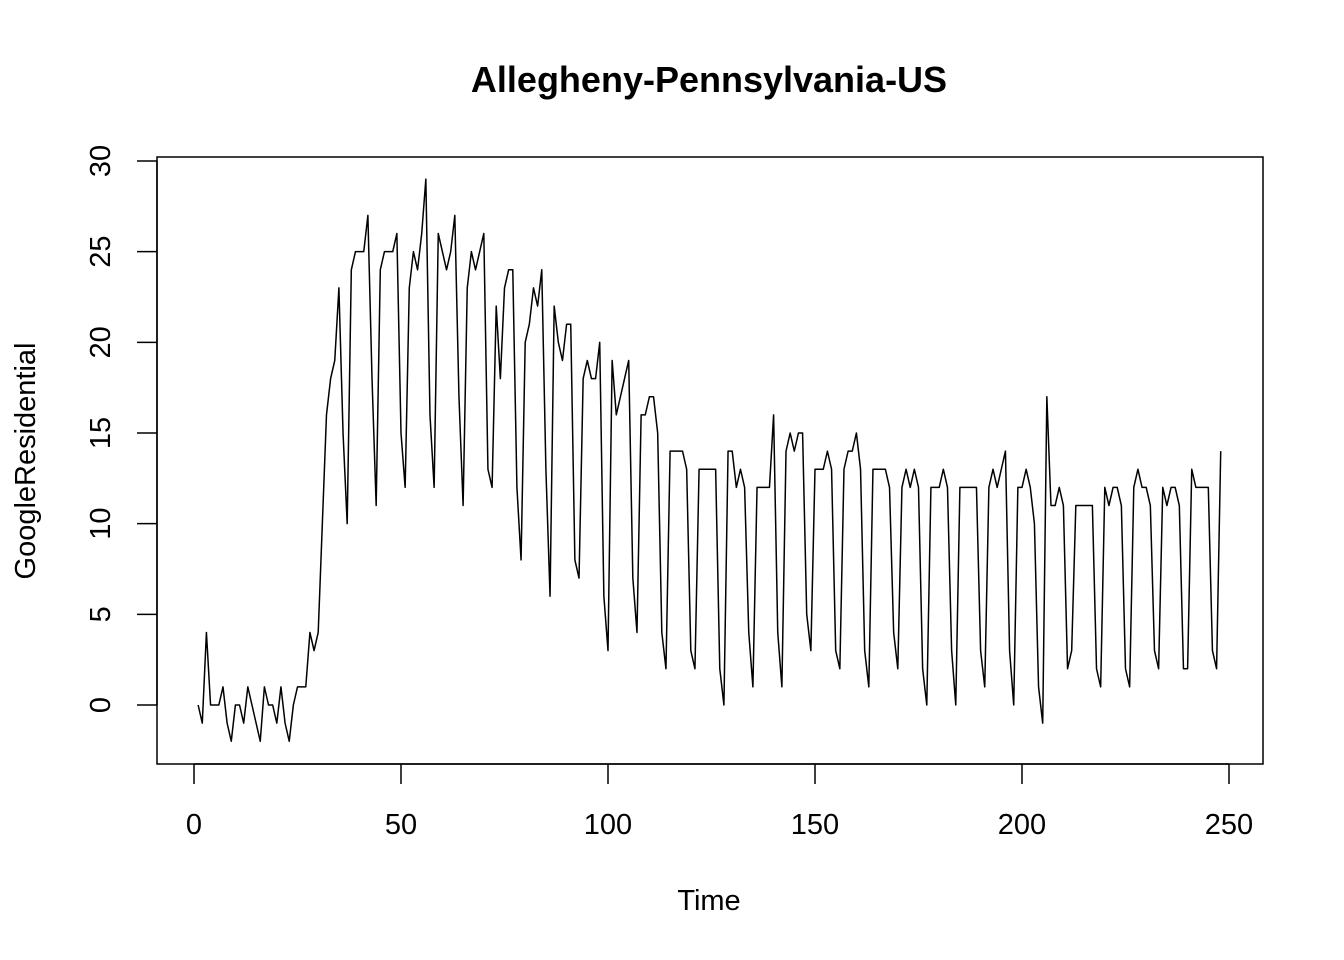 This screenshot has width=1344, height=960. Describe the element at coordinates (101, 433) in the screenshot. I see `y-tick-label: 15` at that location.